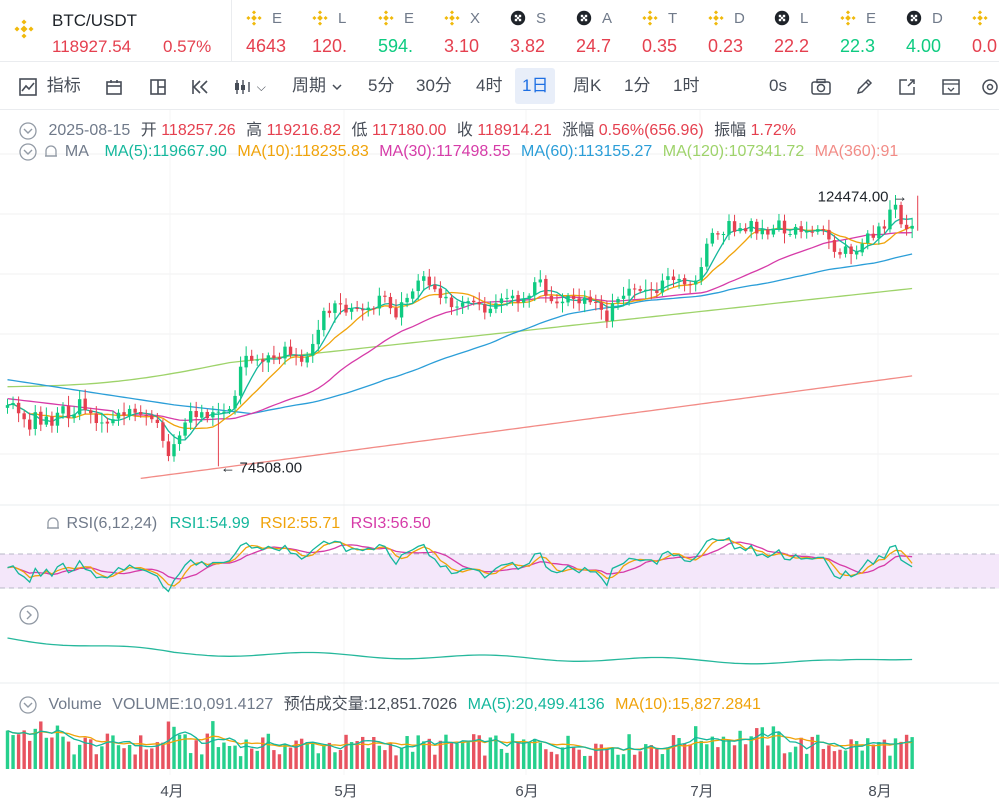 The width and height of the screenshot is (999, 807). What do you see at coordinates (489, 85) in the screenshot?
I see `interval-button: 4时` at bounding box center [489, 85].